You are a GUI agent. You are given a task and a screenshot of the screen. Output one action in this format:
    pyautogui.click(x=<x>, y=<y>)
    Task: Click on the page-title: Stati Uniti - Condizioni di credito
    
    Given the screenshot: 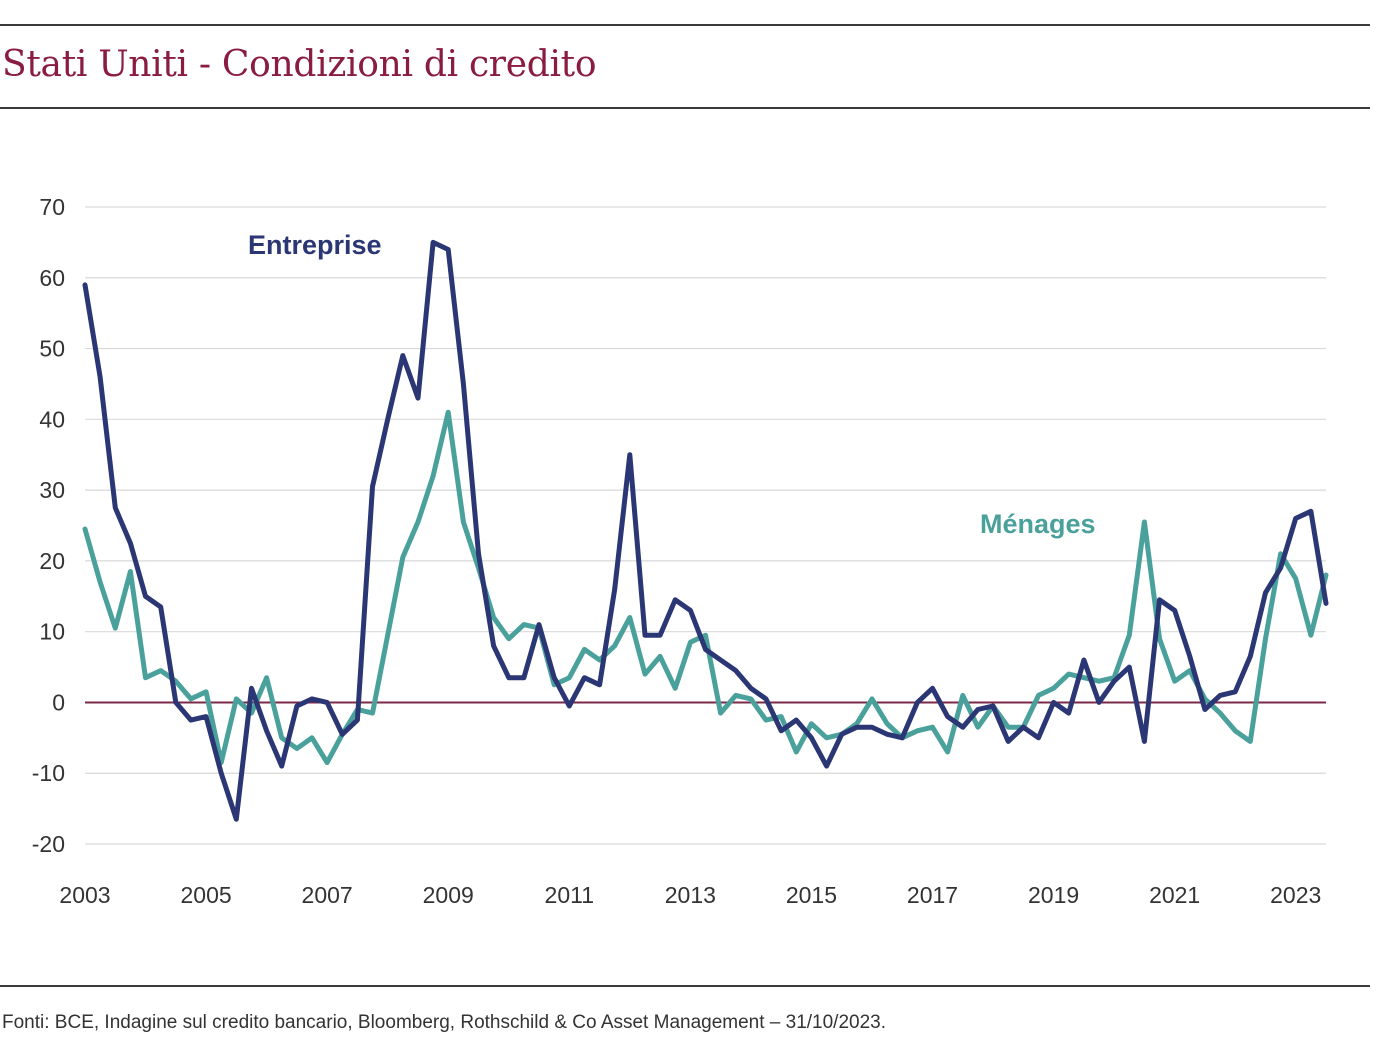 What is the action you would take?
    pyautogui.click(x=299, y=64)
    